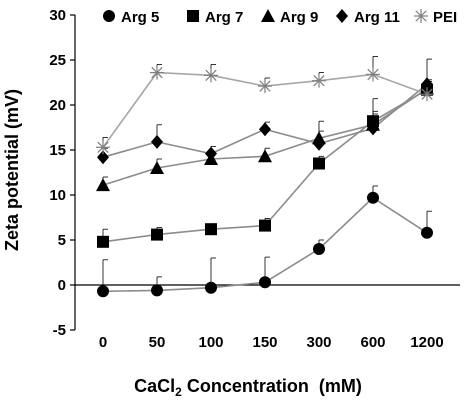 Image resolution: width=474 pixels, height=405 pixels. I want to click on x-axis-title-rest: Concentration (mM), so click(272, 386).